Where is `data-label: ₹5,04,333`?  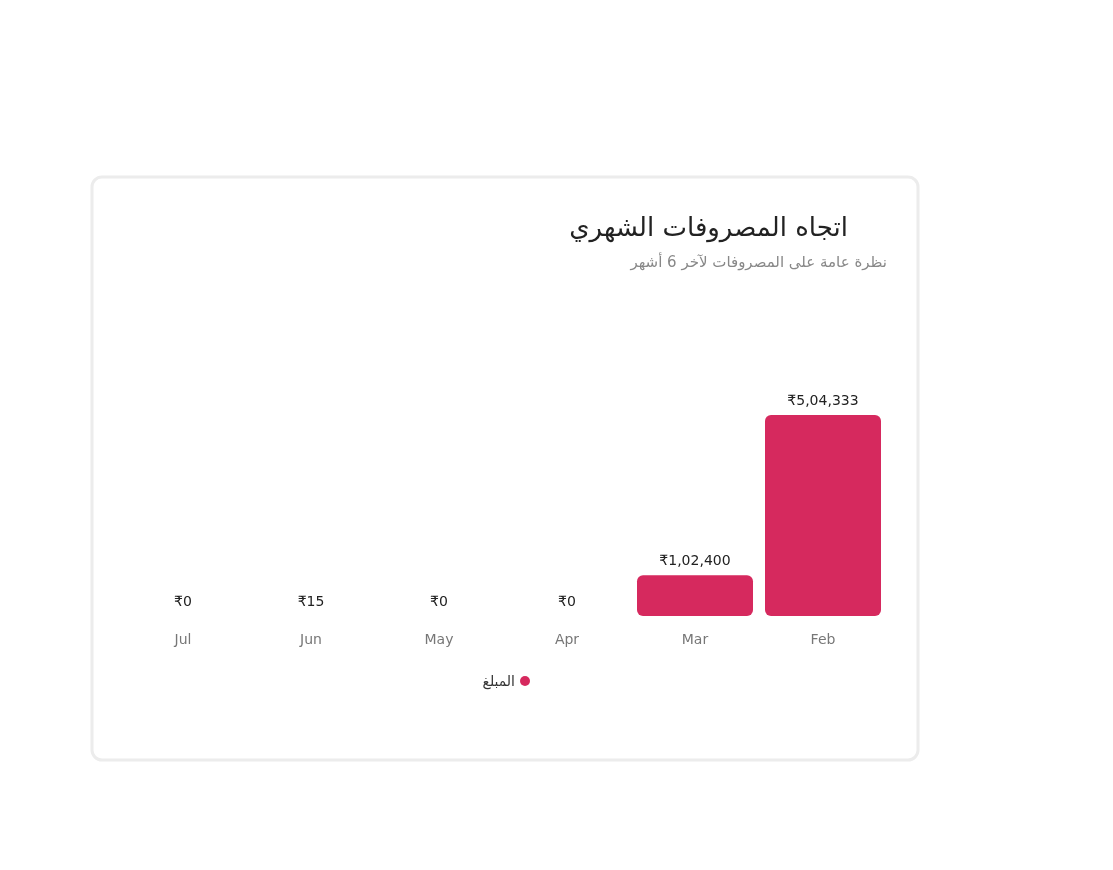 data-label: ₹5,04,333 is located at coordinates (823, 400).